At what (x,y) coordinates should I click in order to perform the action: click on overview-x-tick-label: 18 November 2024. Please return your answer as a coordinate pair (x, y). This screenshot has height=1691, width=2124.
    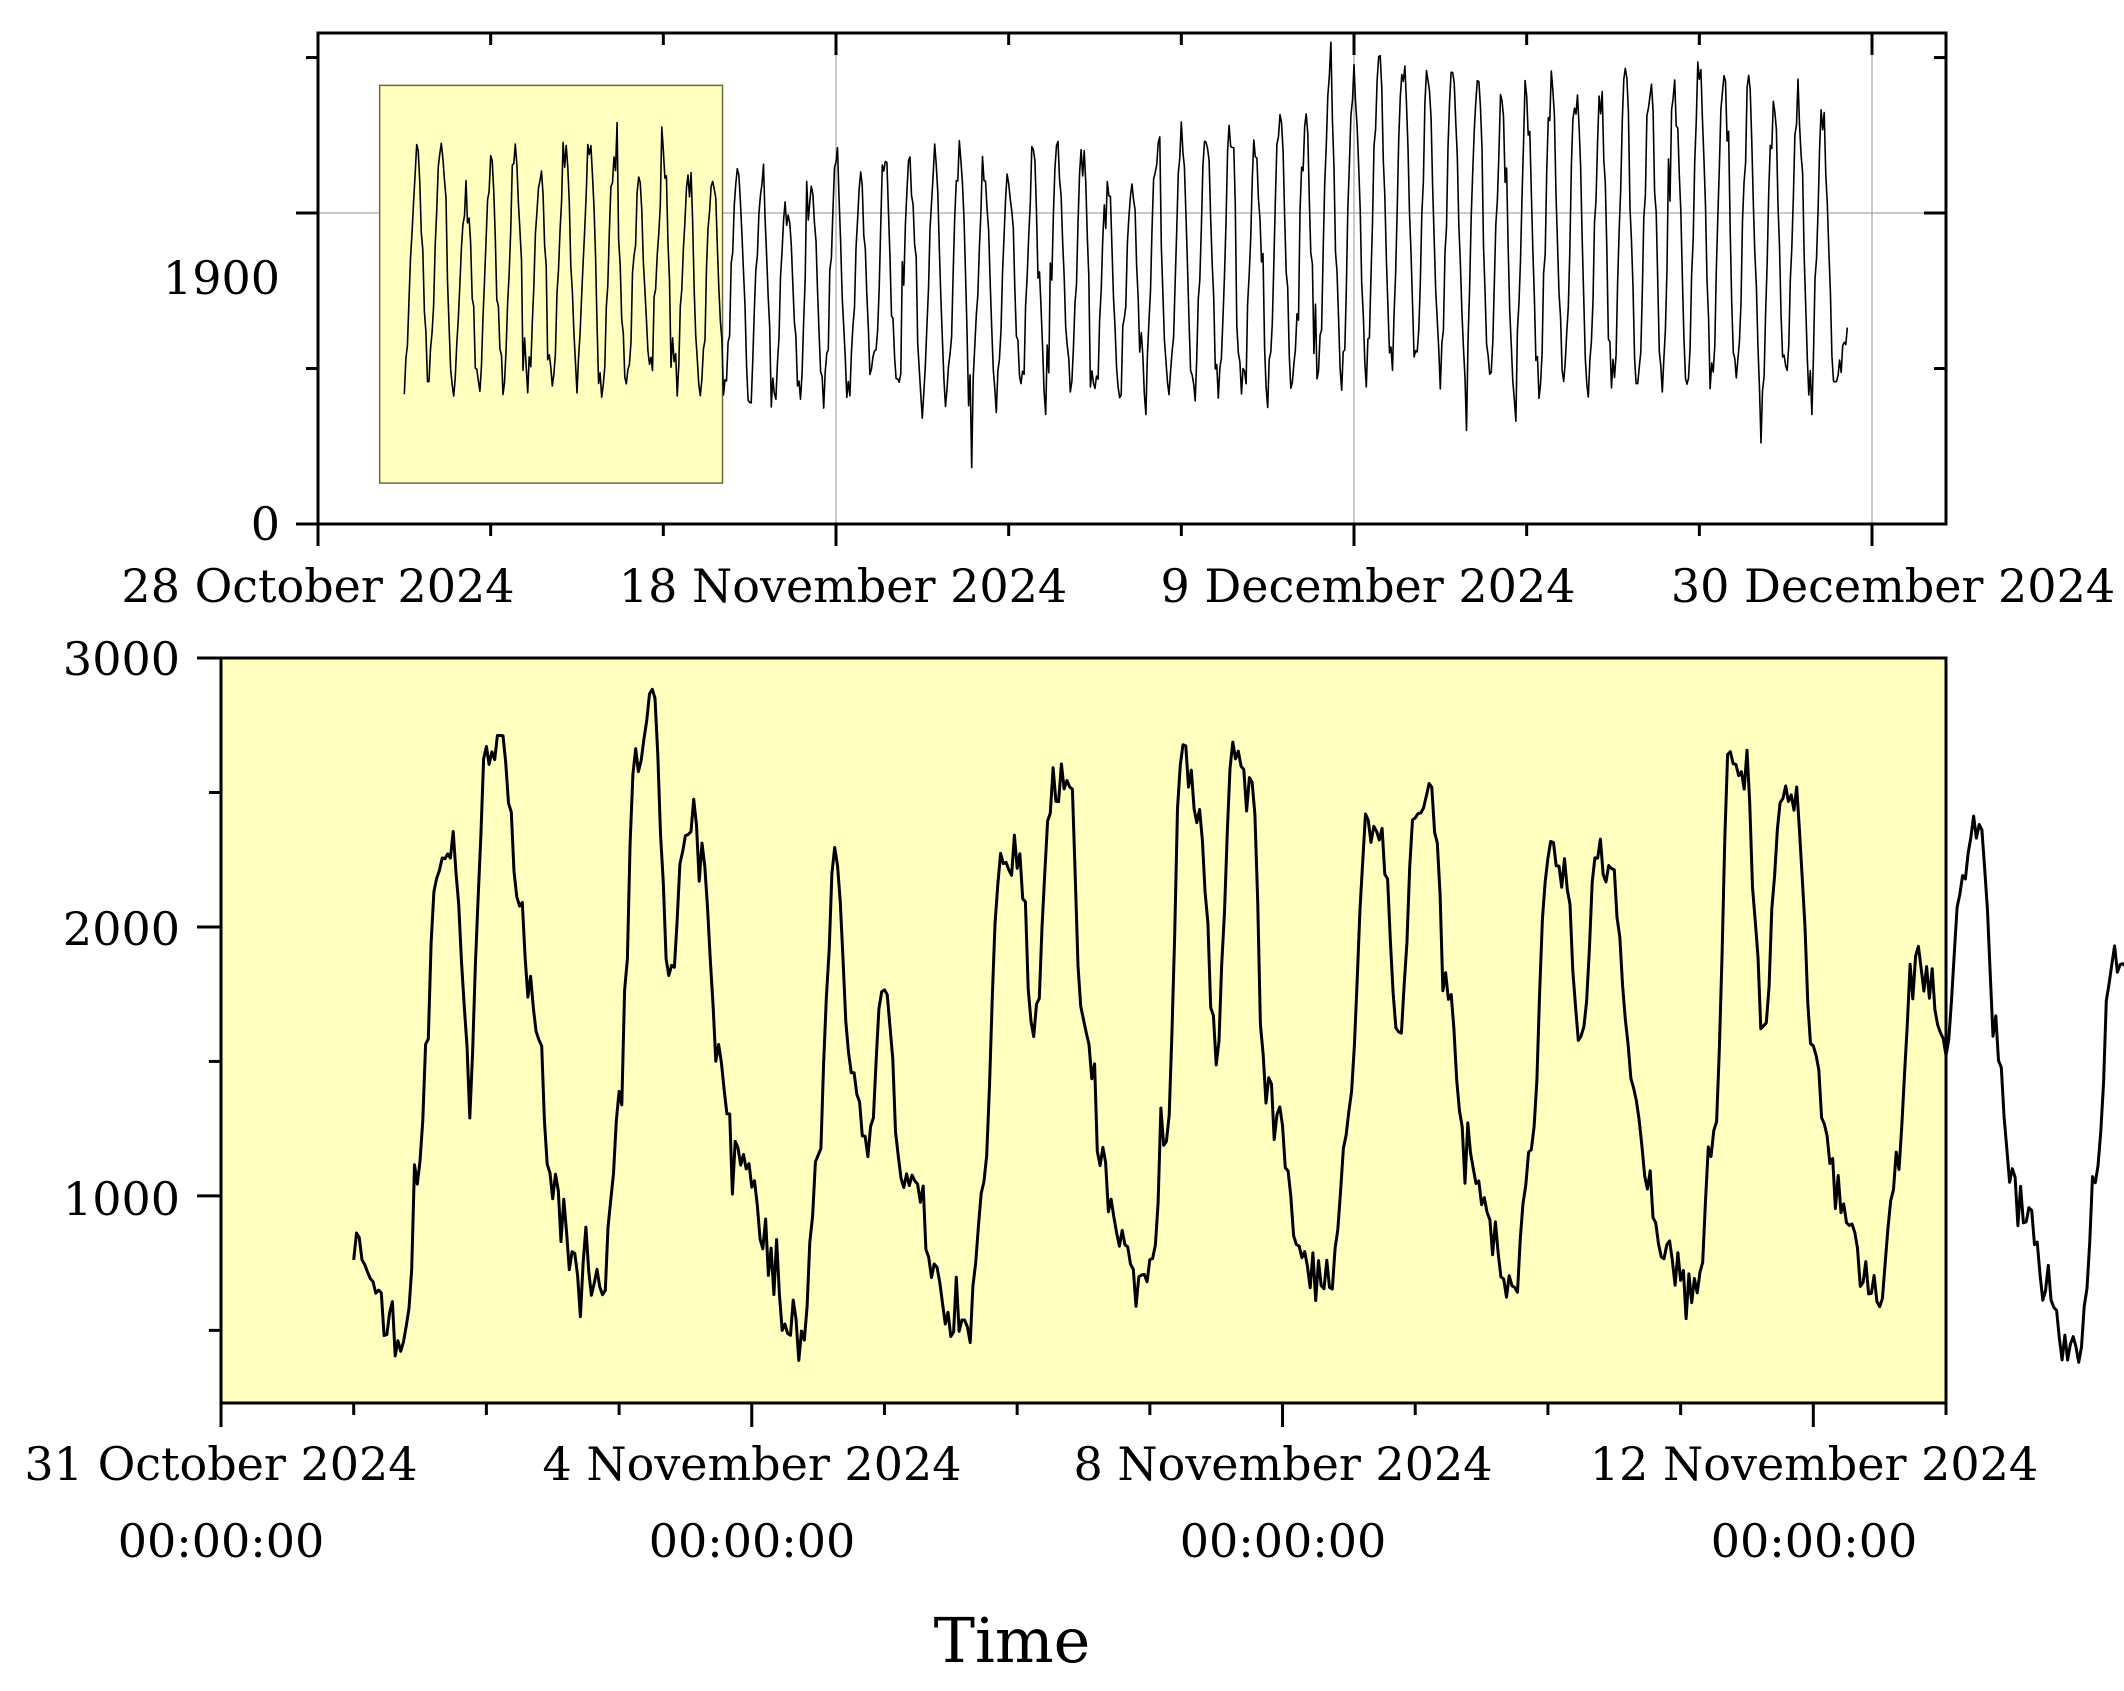
    Looking at the image, I should click on (843, 586).